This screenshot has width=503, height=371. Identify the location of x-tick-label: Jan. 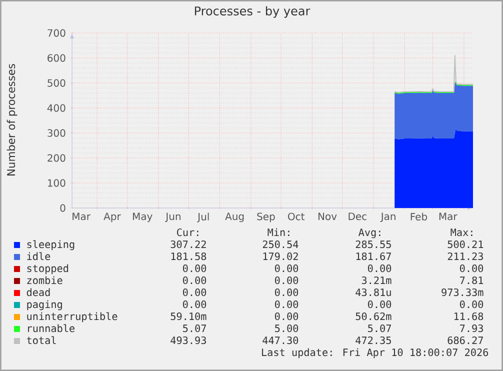
(388, 217).